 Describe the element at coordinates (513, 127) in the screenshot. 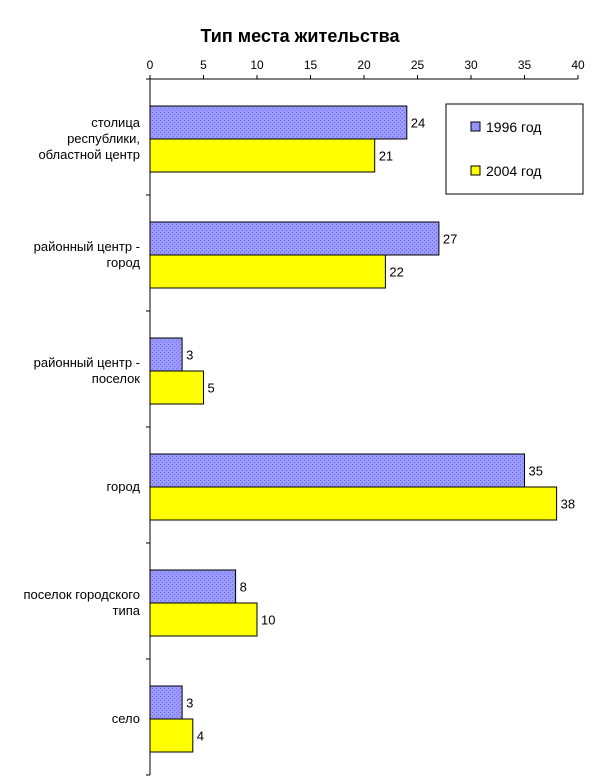

I see `legend-label: 1996 год` at that location.